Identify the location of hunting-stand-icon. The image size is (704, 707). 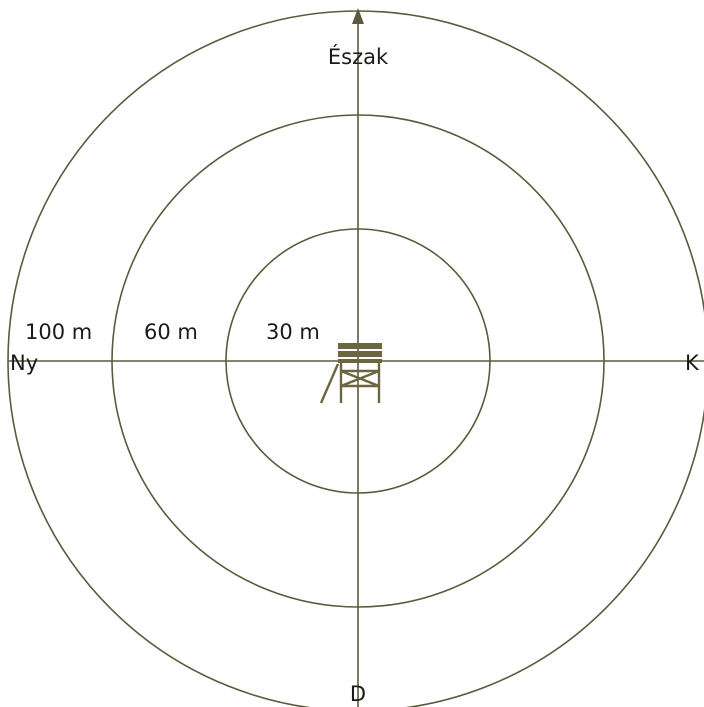
(350, 373).